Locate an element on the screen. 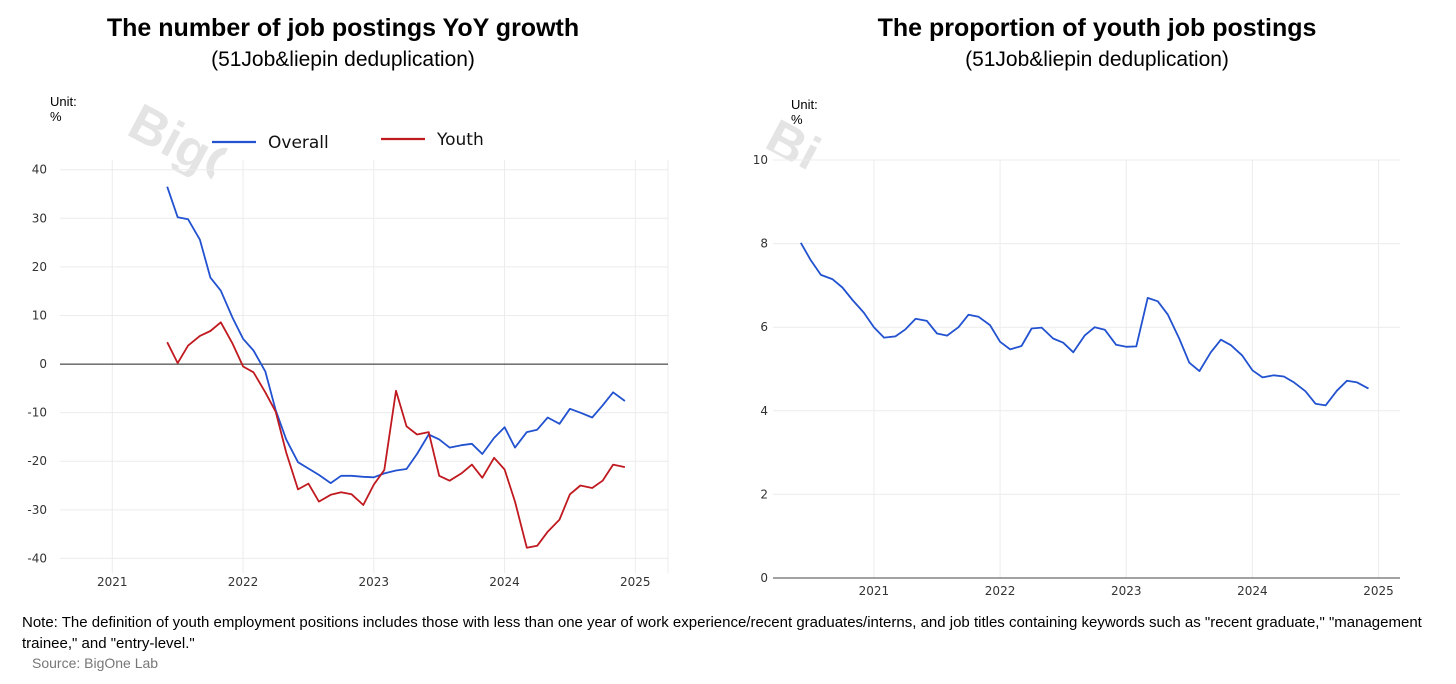 Image resolution: width=1456 pixels, height=684 pixels. y-tick-label: 40 is located at coordinates (39, 170).